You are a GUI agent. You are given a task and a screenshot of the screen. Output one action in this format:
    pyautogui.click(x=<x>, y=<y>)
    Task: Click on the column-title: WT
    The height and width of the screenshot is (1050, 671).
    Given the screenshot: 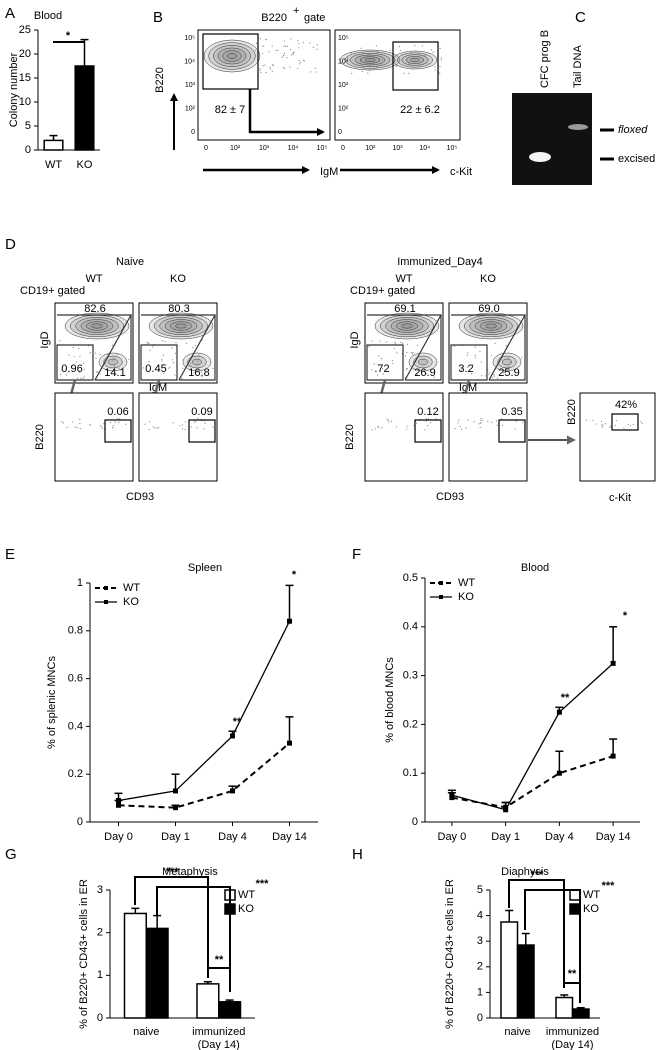 What is the action you would take?
    pyautogui.click(x=403, y=279)
    